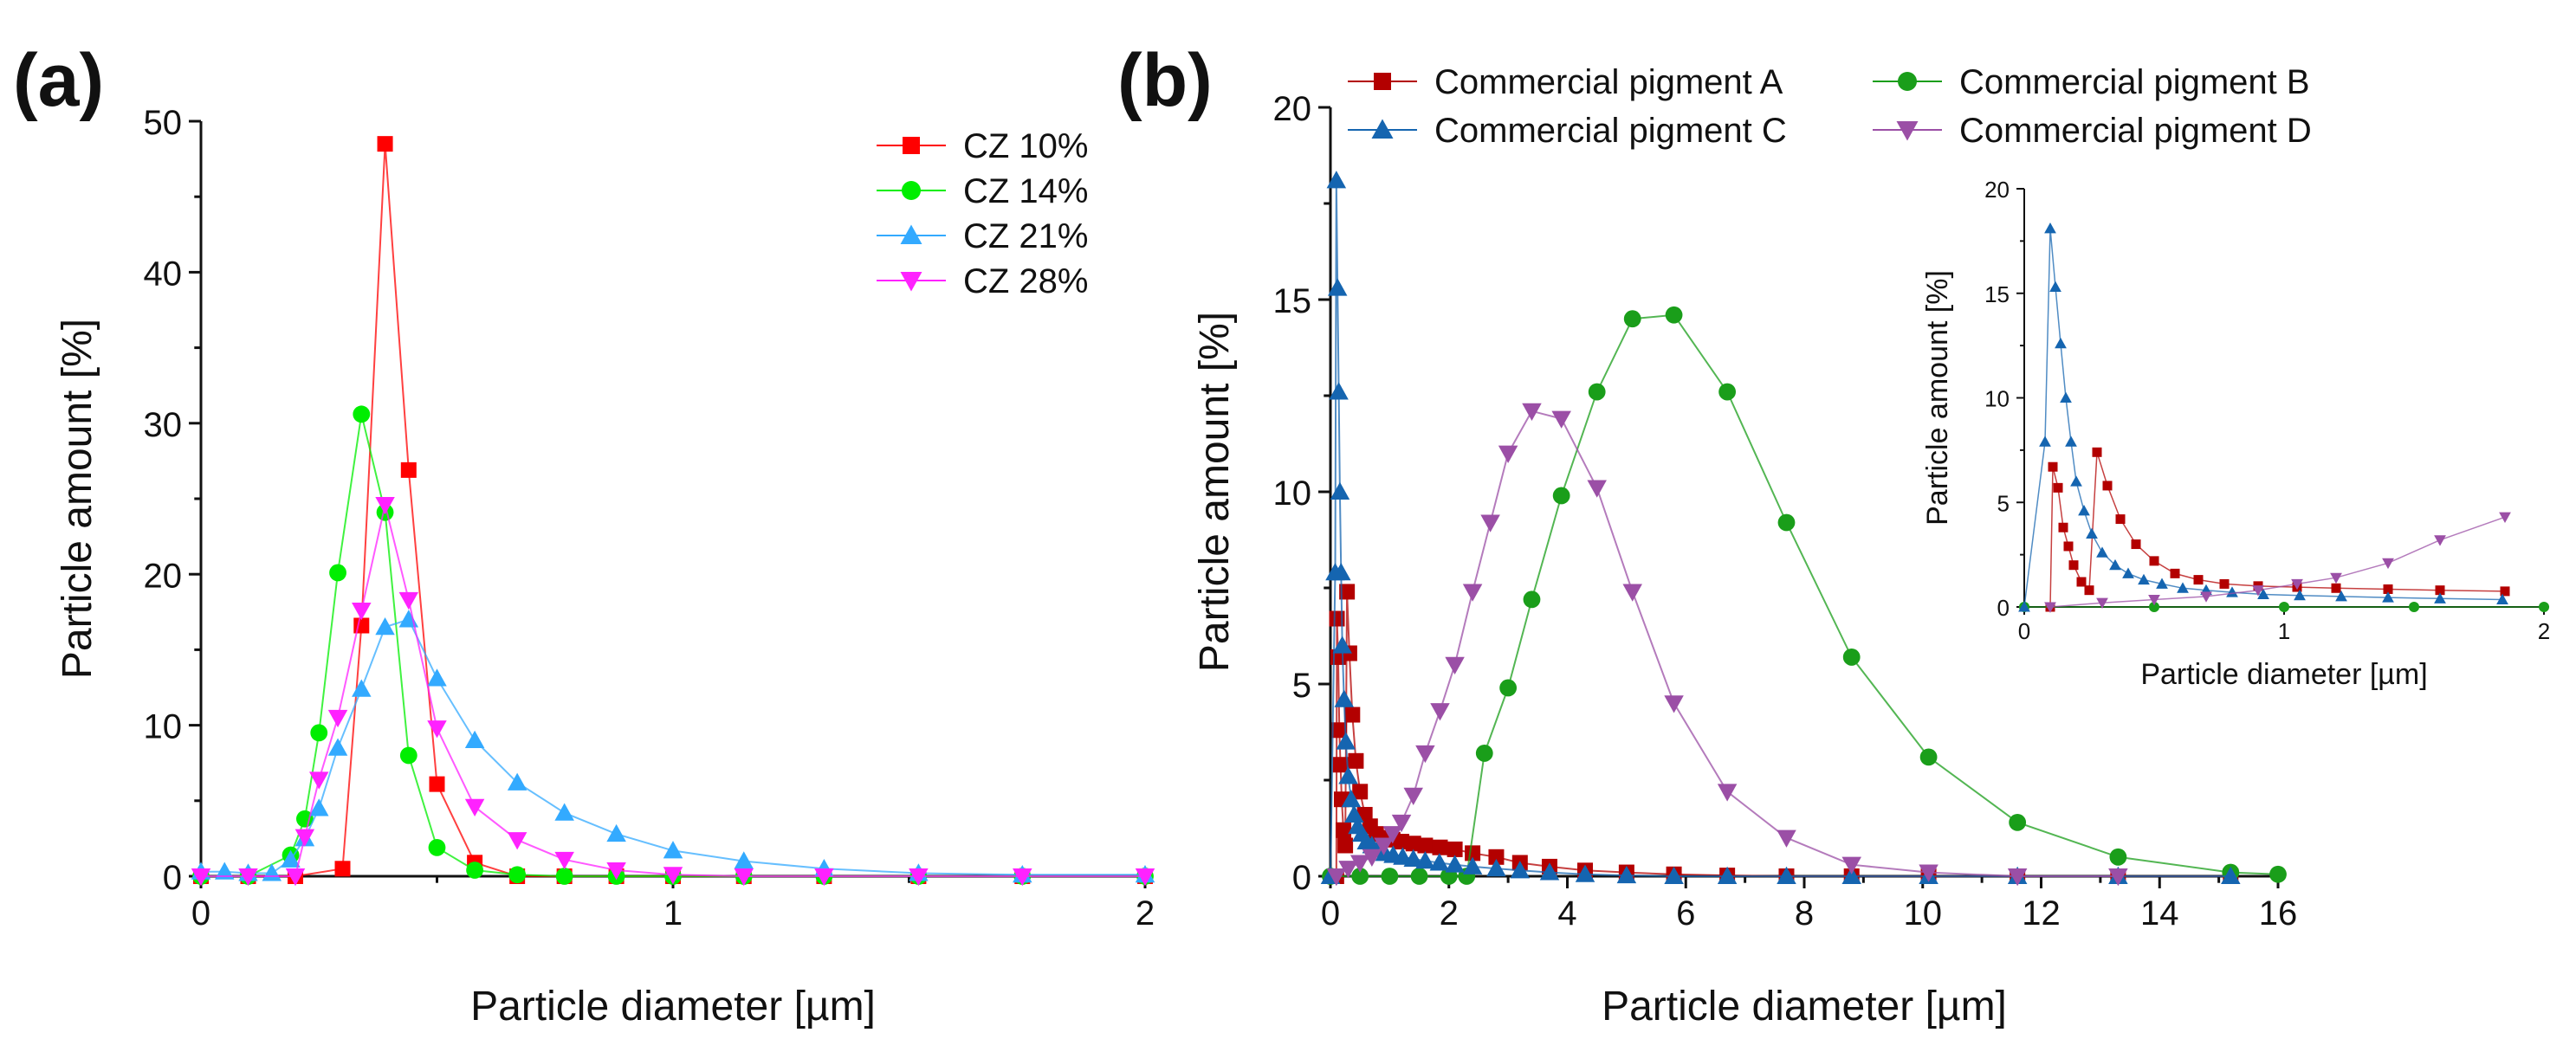 This screenshot has width=2576, height=1052. Describe the element at coordinates (2278, 913) in the screenshot. I see `panel-b-x-tick-label: 16` at that location.